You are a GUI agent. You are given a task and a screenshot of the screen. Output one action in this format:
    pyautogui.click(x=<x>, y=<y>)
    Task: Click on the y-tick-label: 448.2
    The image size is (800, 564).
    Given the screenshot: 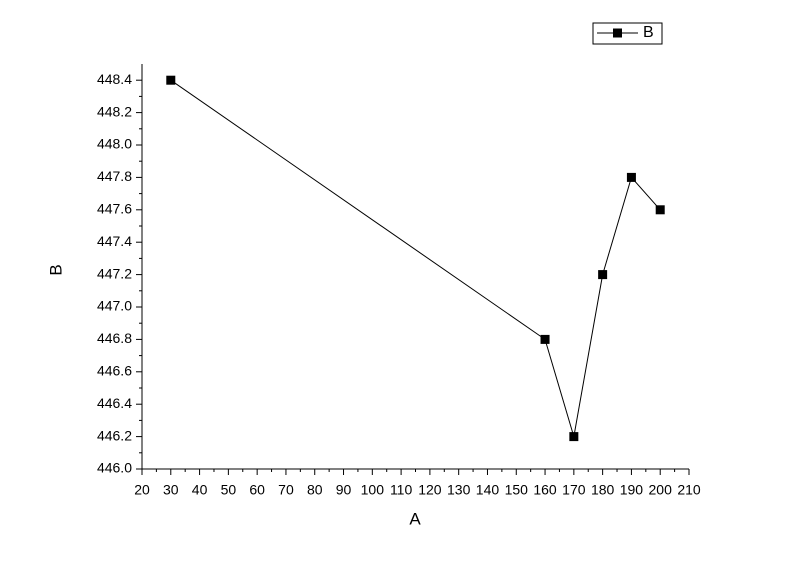 What is the action you would take?
    pyautogui.click(x=114, y=111)
    